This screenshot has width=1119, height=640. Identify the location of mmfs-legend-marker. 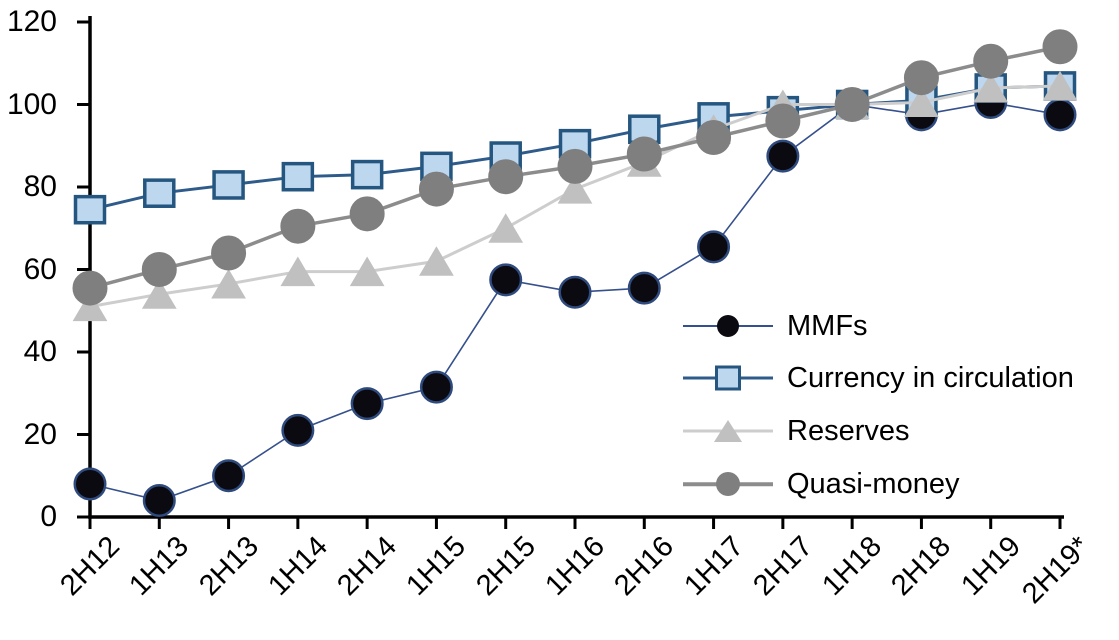
(728, 326).